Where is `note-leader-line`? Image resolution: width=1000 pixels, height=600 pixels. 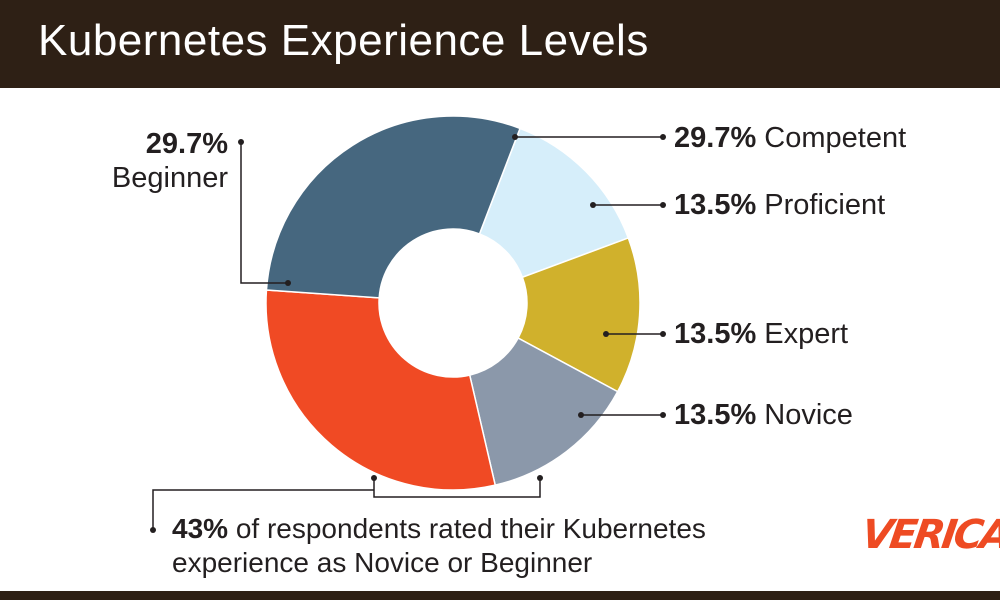
note-leader-line is located at coordinates (263, 509).